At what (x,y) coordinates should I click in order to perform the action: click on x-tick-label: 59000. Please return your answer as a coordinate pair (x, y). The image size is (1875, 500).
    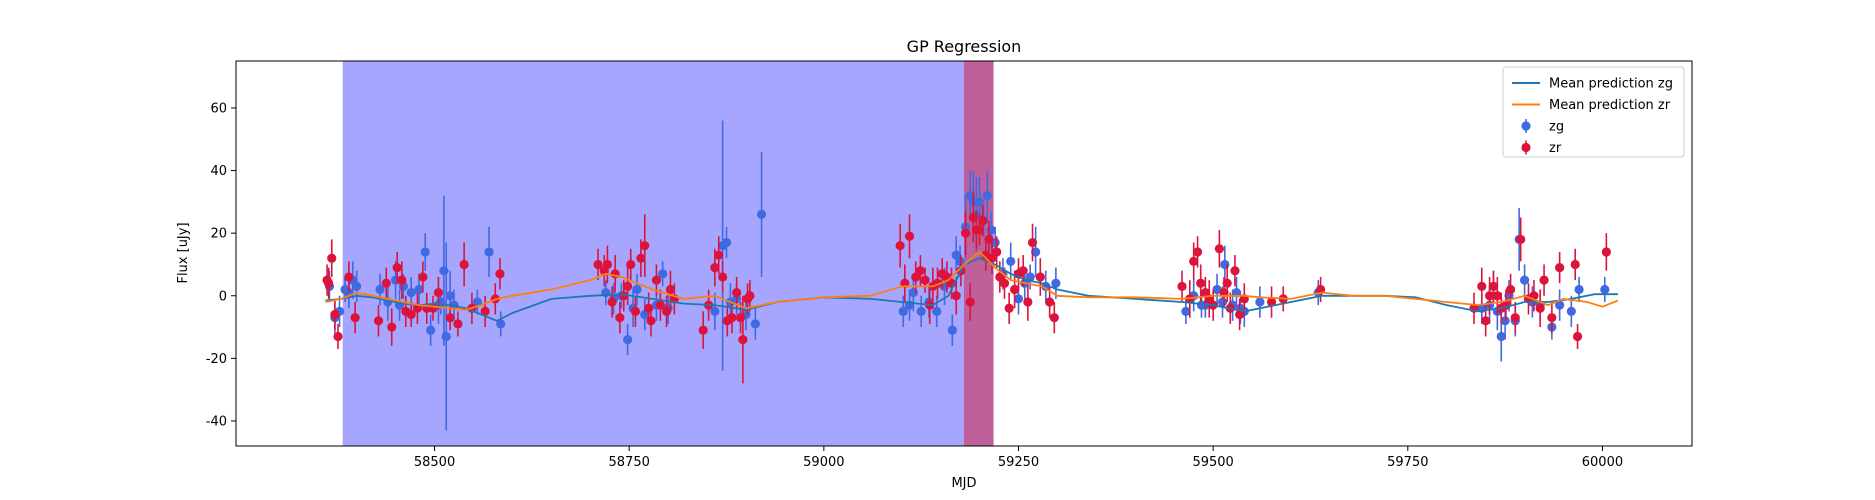
    Looking at the image, I should click on (823, 462).